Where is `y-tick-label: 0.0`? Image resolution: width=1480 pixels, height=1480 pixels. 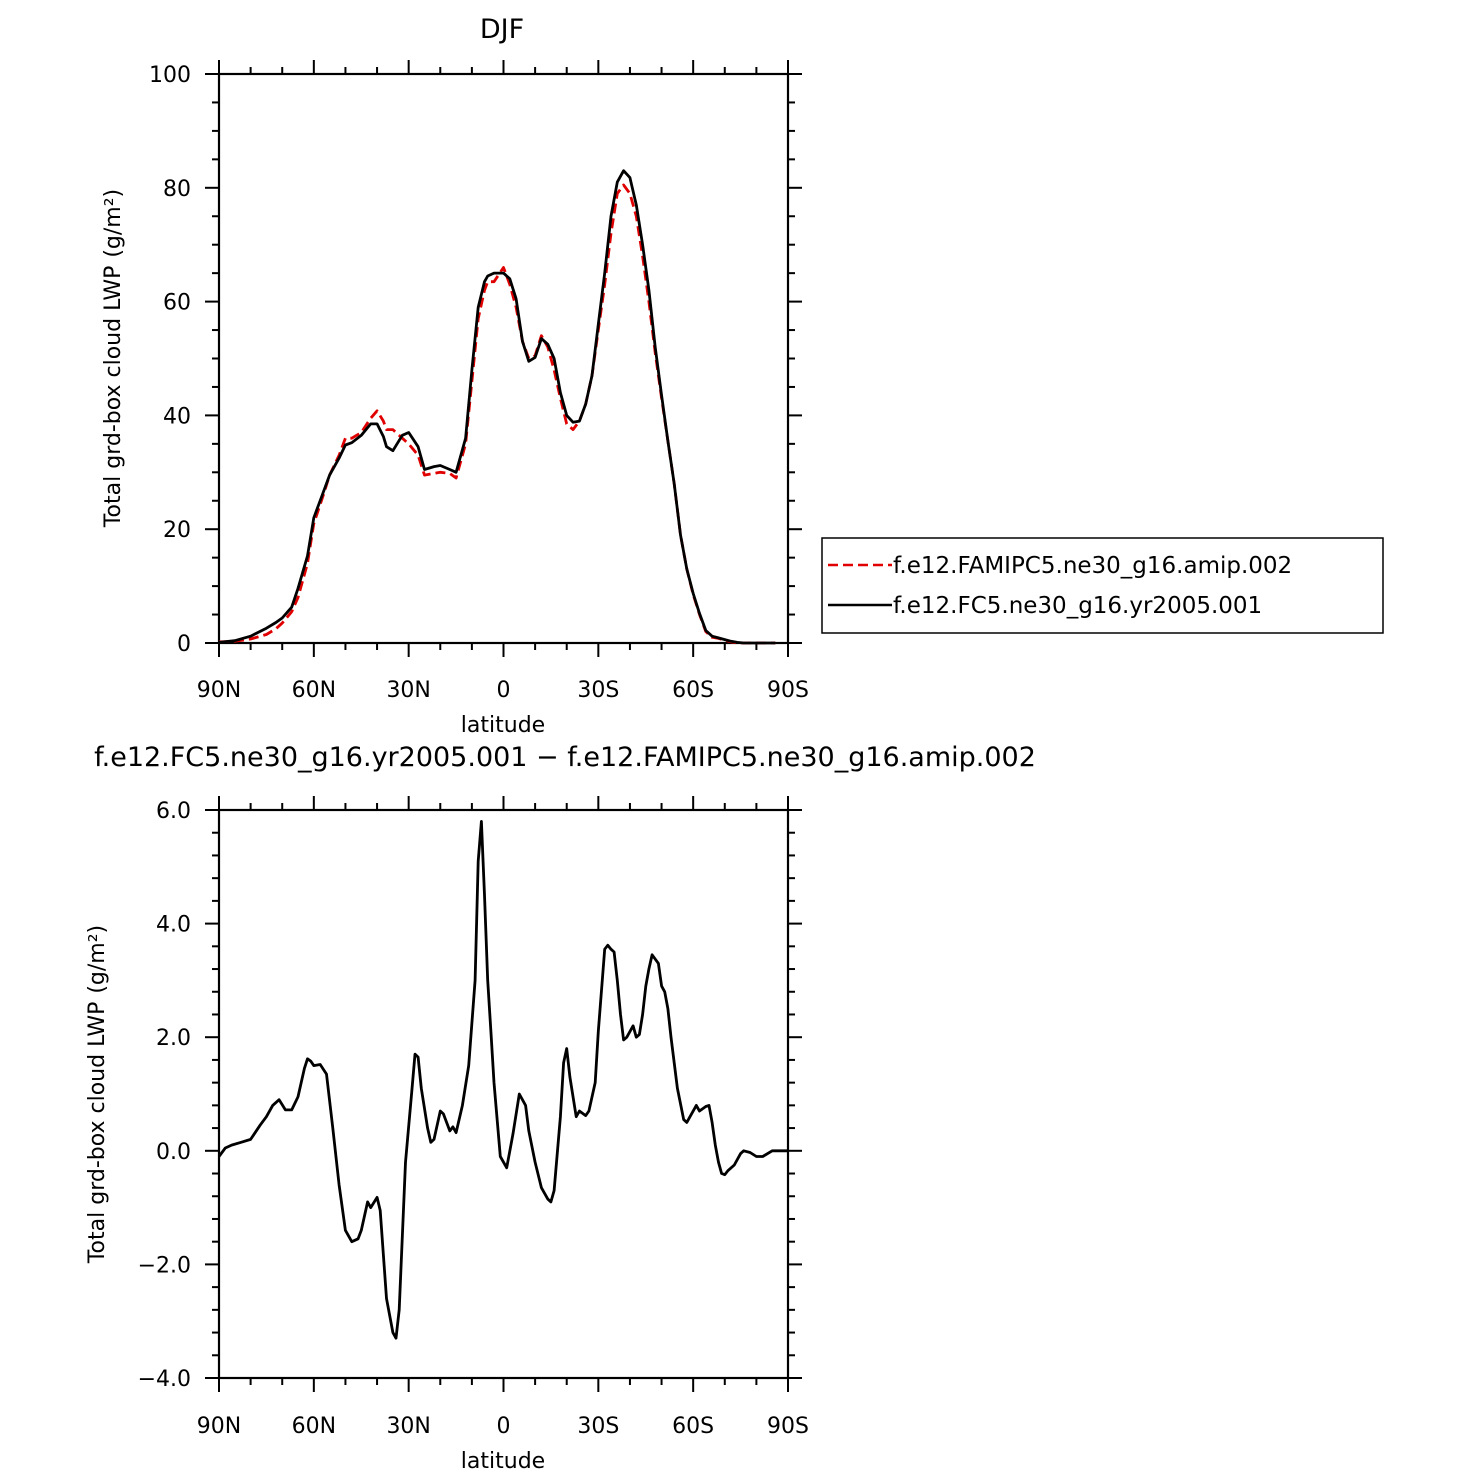
y-tick-label: 0.0 is located at coordinates (173, 1152).